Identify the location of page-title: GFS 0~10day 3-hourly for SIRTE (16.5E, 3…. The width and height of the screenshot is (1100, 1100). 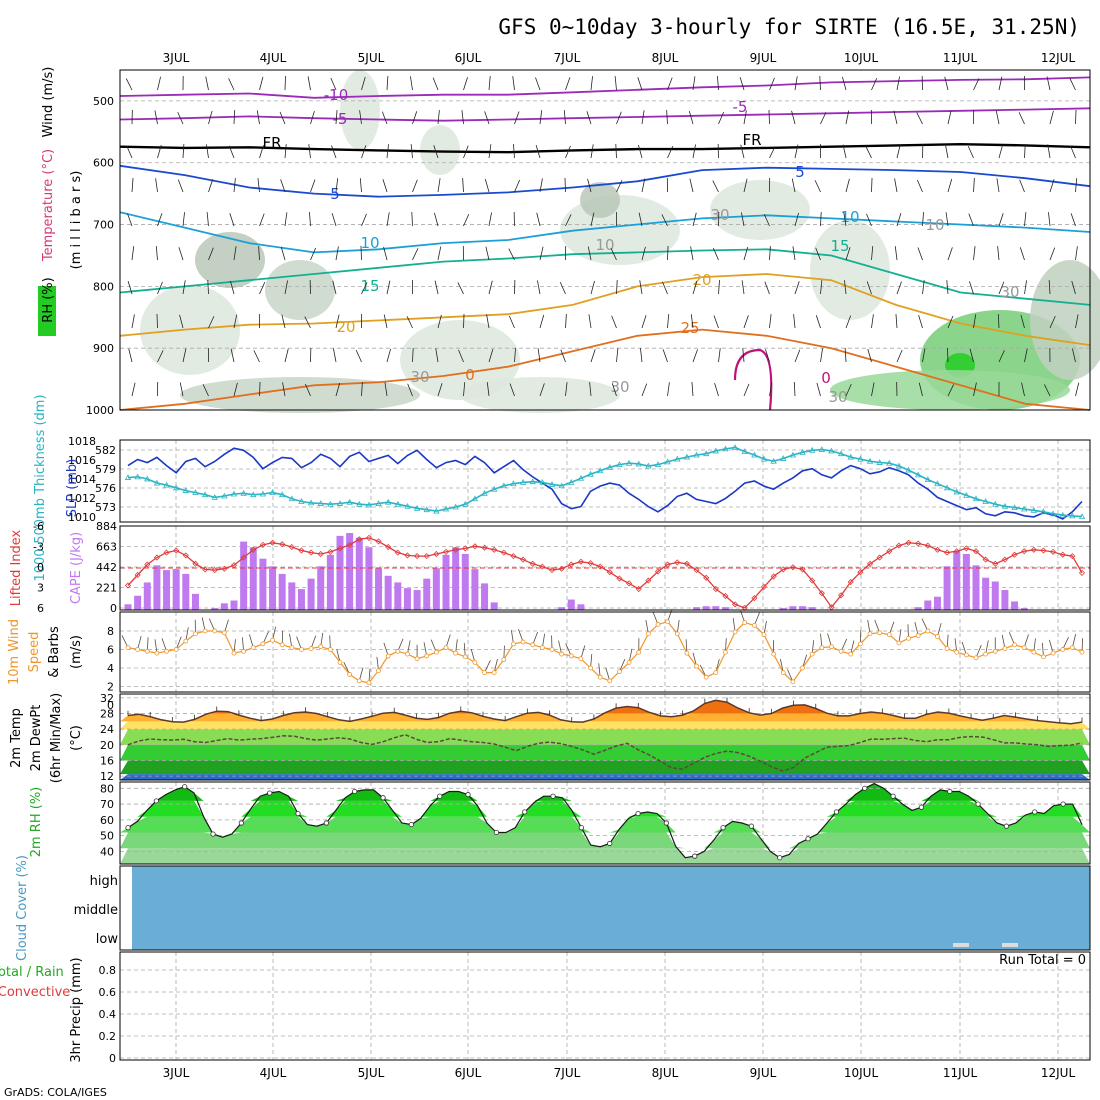
(789, 27).